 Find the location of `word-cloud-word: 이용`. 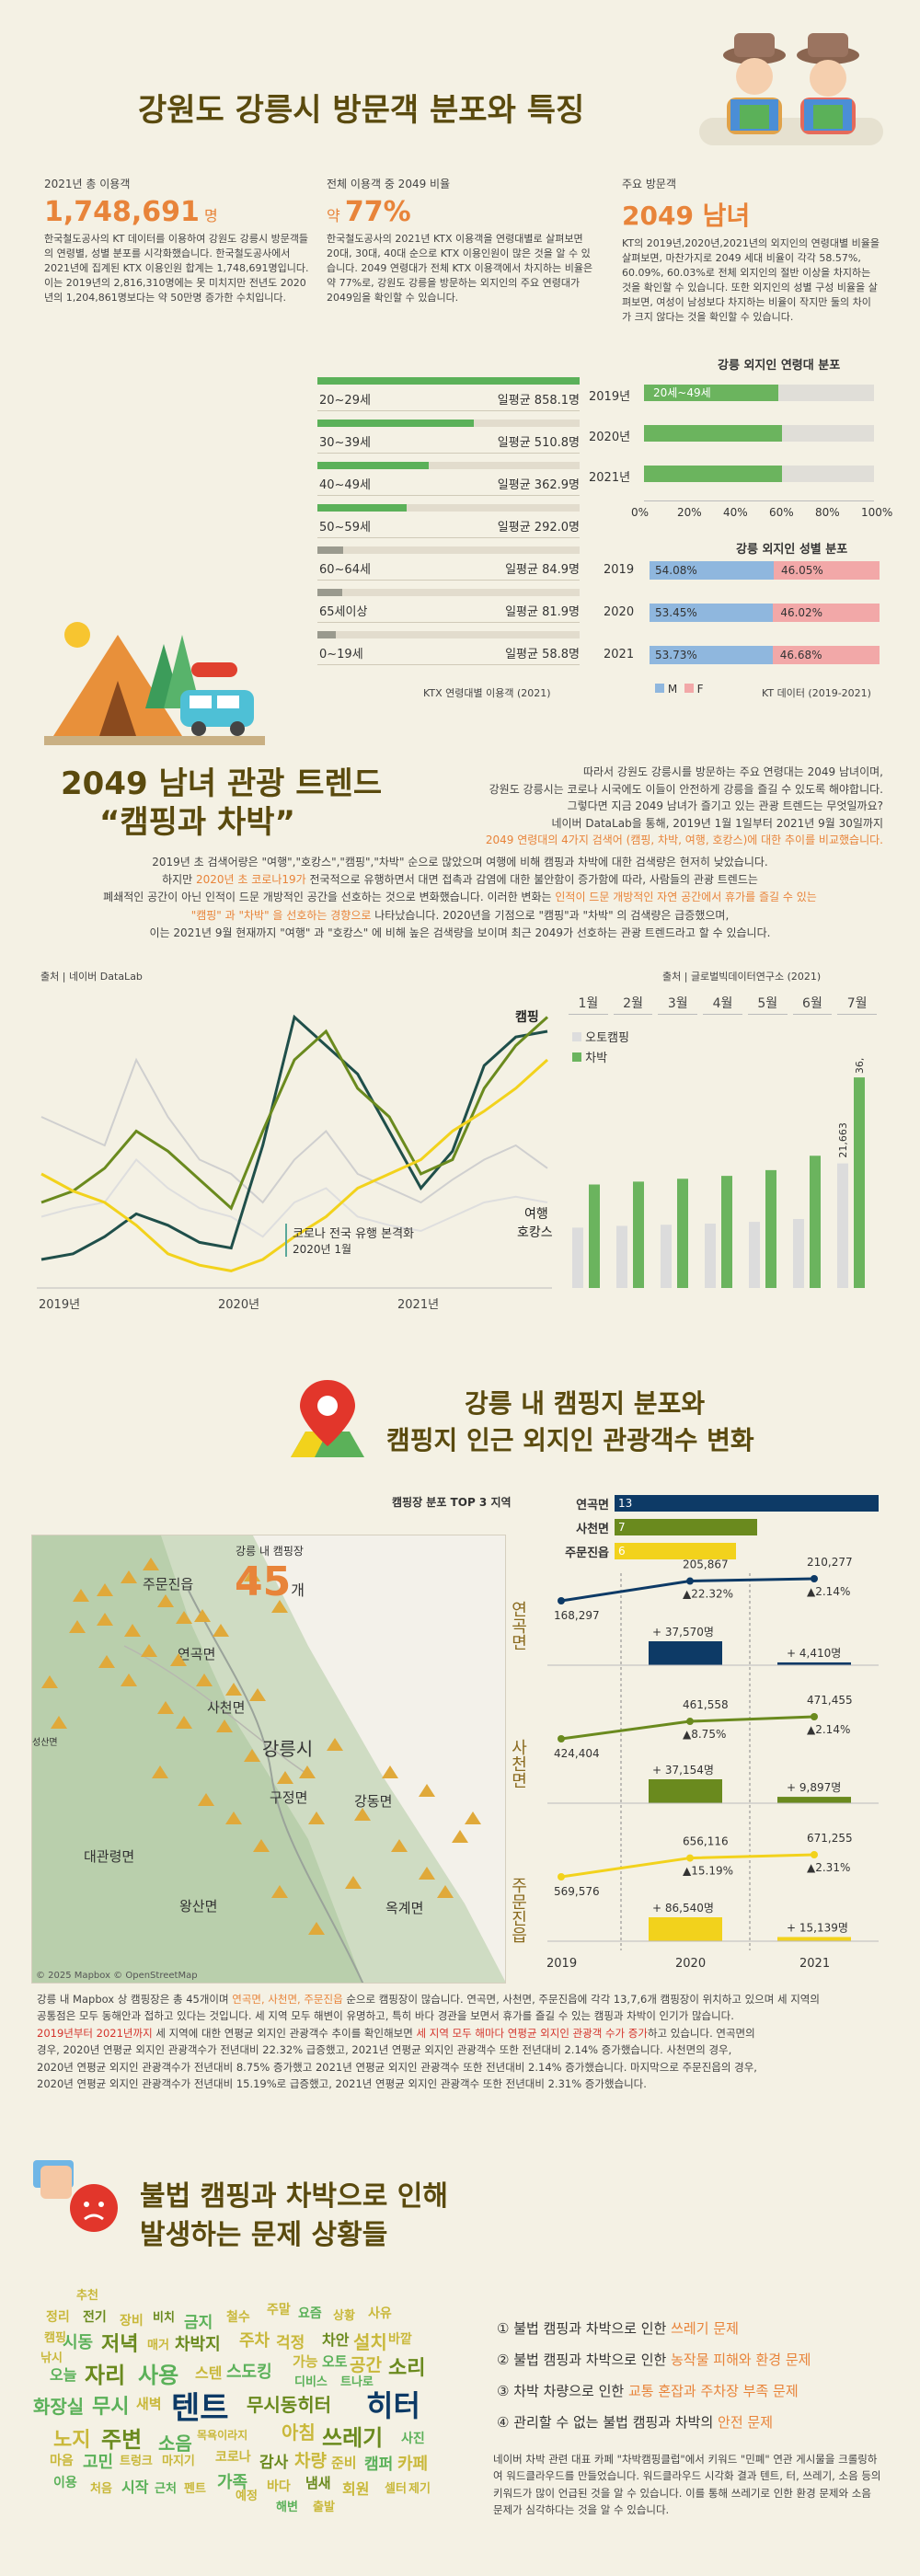

word-cloud-word: 이용 is located at coordinates (65, 2483).